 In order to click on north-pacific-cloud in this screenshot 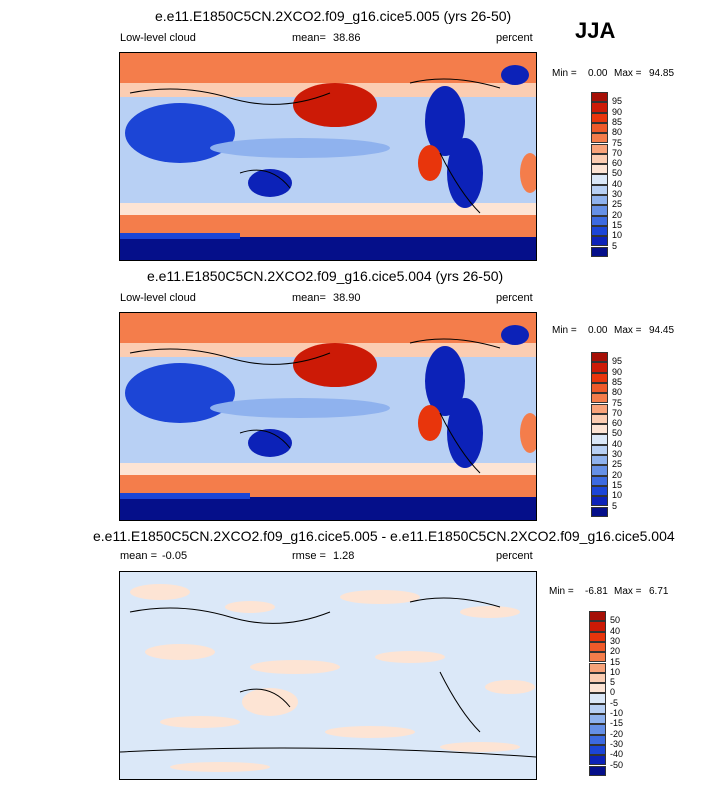, I will do `click(335, 365)`.